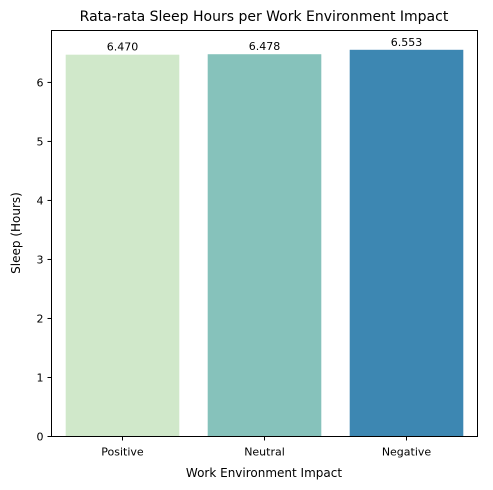 The height and width of the screenshot is (490, 493). Describe the element at coordinates (40, 437) in the screenshot. I see `y-tick-label: 0` at that location.